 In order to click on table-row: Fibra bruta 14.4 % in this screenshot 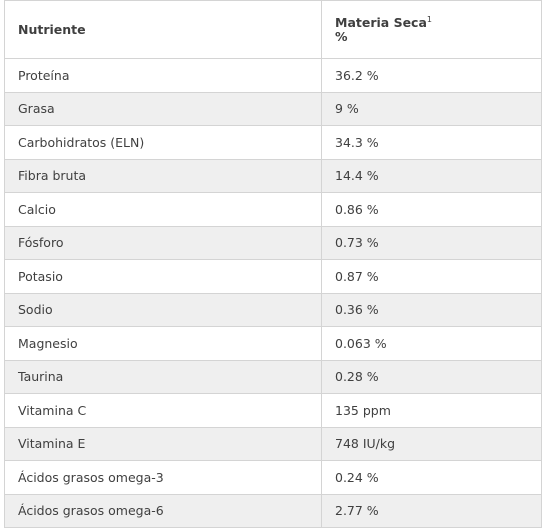, I will do `click(273, 175)`.